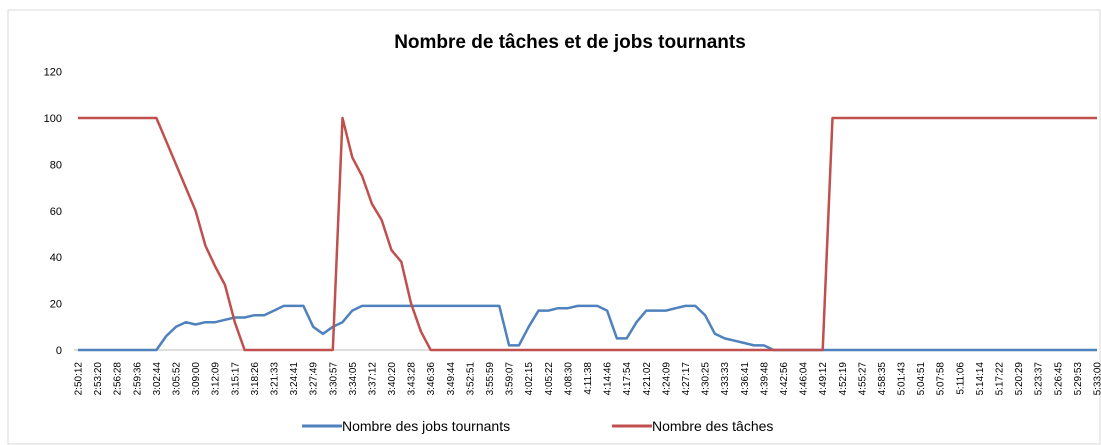 This screenshot has width=1101, height=445. What do you see at coordinates (804, 379) in the screenshot?
I see `x-tick-label: 4:46:04` at bounding box center [804, 379].